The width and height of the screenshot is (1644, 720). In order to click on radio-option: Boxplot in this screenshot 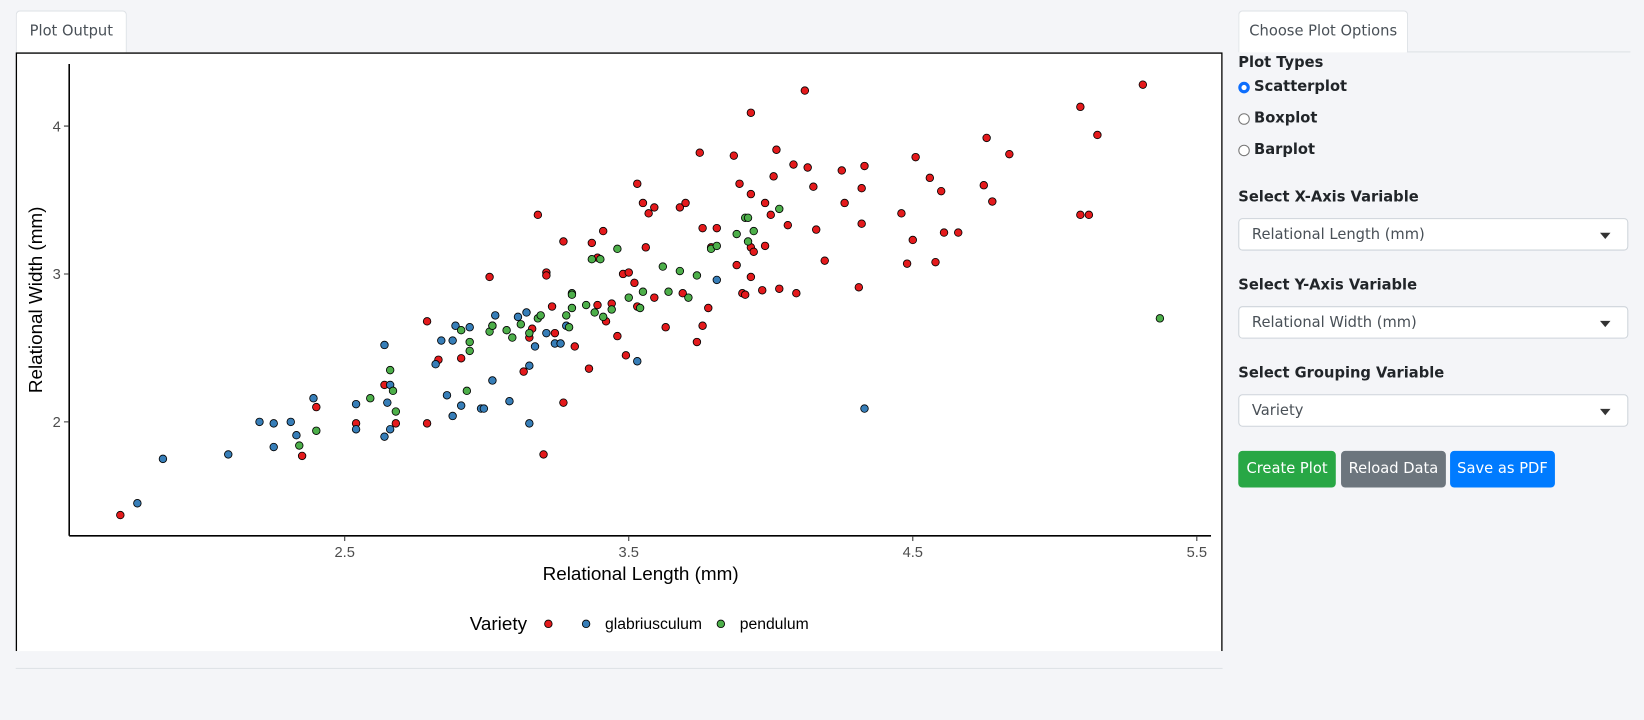, I will do `click(1277, 118)`.